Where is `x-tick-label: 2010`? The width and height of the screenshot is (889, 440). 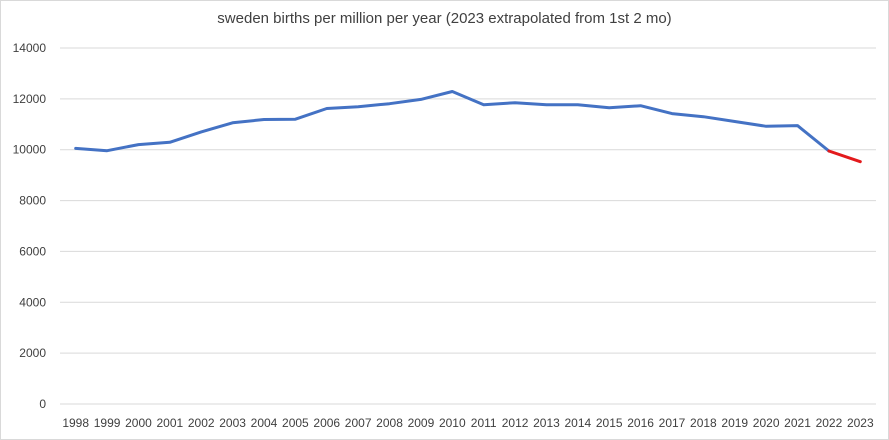 x-tick-label: 2010 is located at coordinates (452, 423).